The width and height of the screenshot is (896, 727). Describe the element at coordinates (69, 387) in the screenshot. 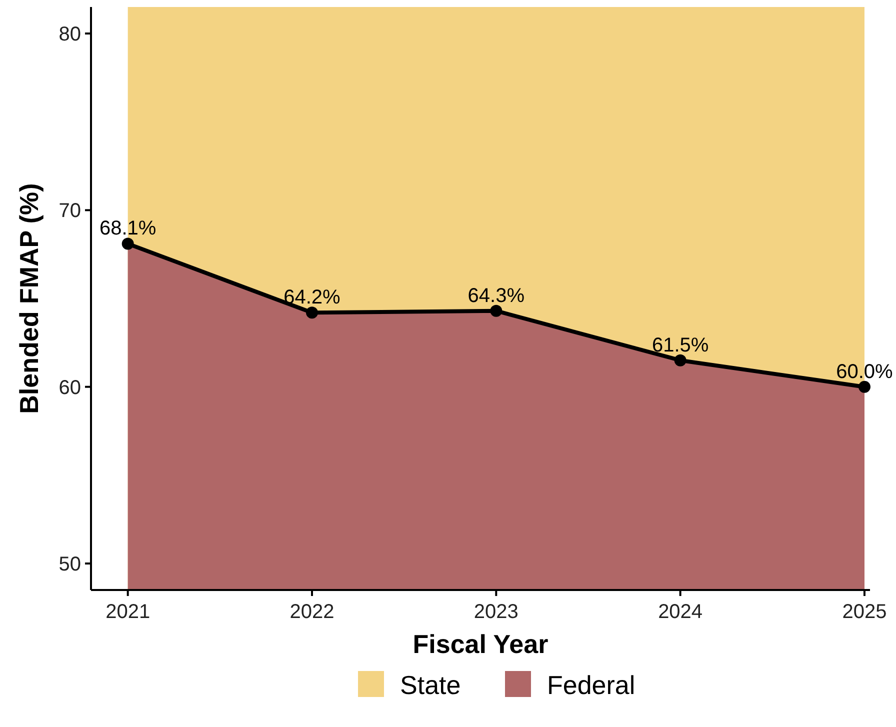

I see `y-tick-label: 60` at that location.